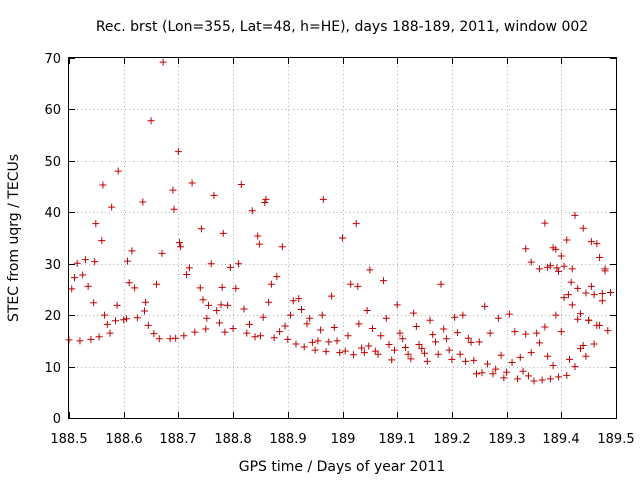  I want to click on y-axis-title: STEC from uqrg / TECUs, so click(14, 238).